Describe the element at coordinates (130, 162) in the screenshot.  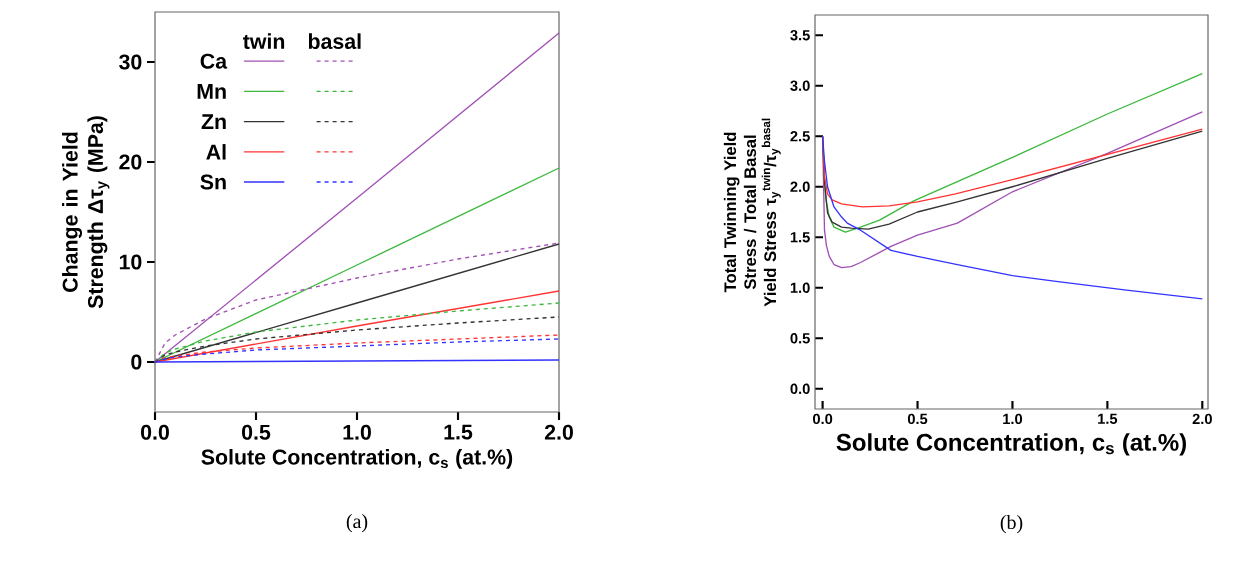
I see `y-tick-label: 20` at that location.